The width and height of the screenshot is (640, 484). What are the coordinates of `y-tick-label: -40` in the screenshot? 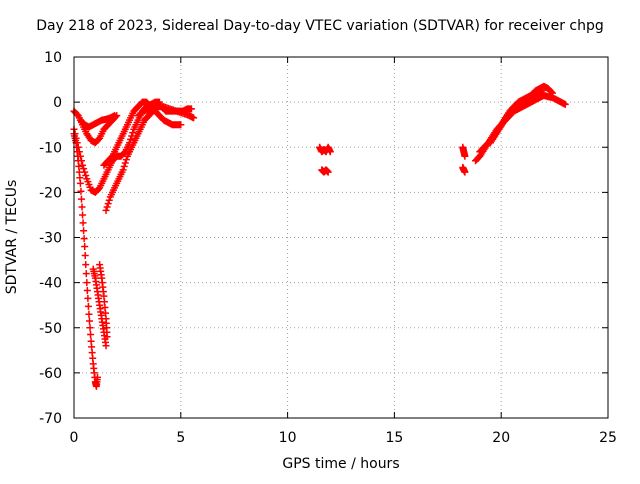 It's located at (50, 284).